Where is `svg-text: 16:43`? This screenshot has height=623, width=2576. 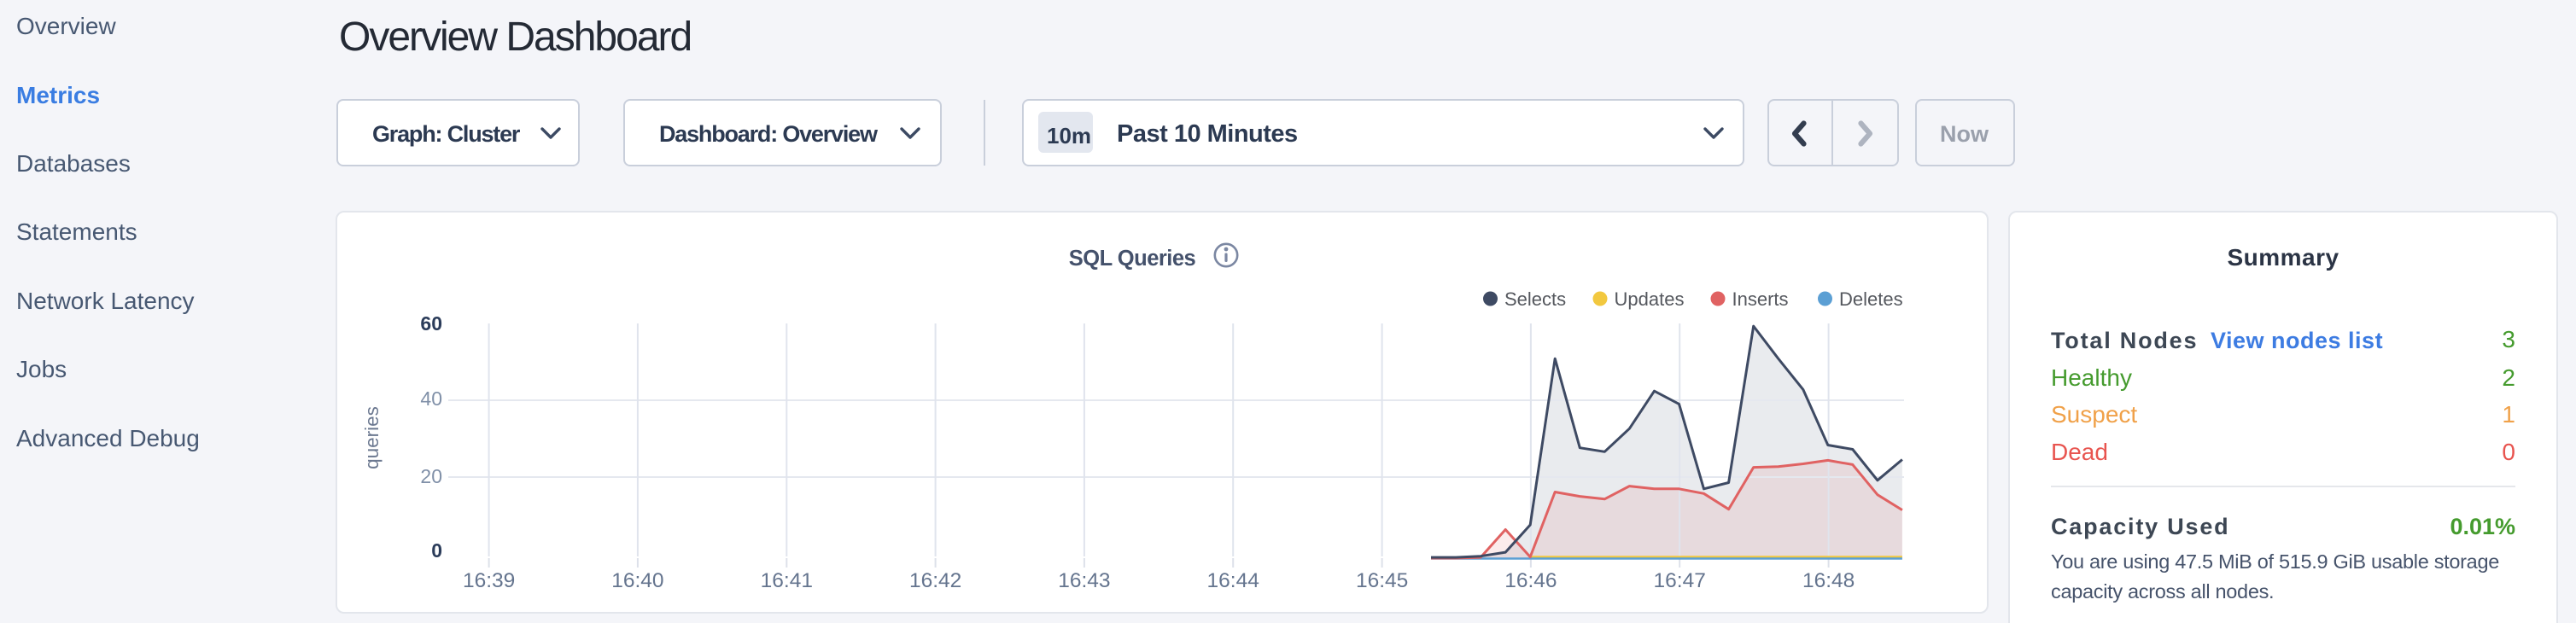
svg-text: 16:43 is located at coordinates (1084, 580).